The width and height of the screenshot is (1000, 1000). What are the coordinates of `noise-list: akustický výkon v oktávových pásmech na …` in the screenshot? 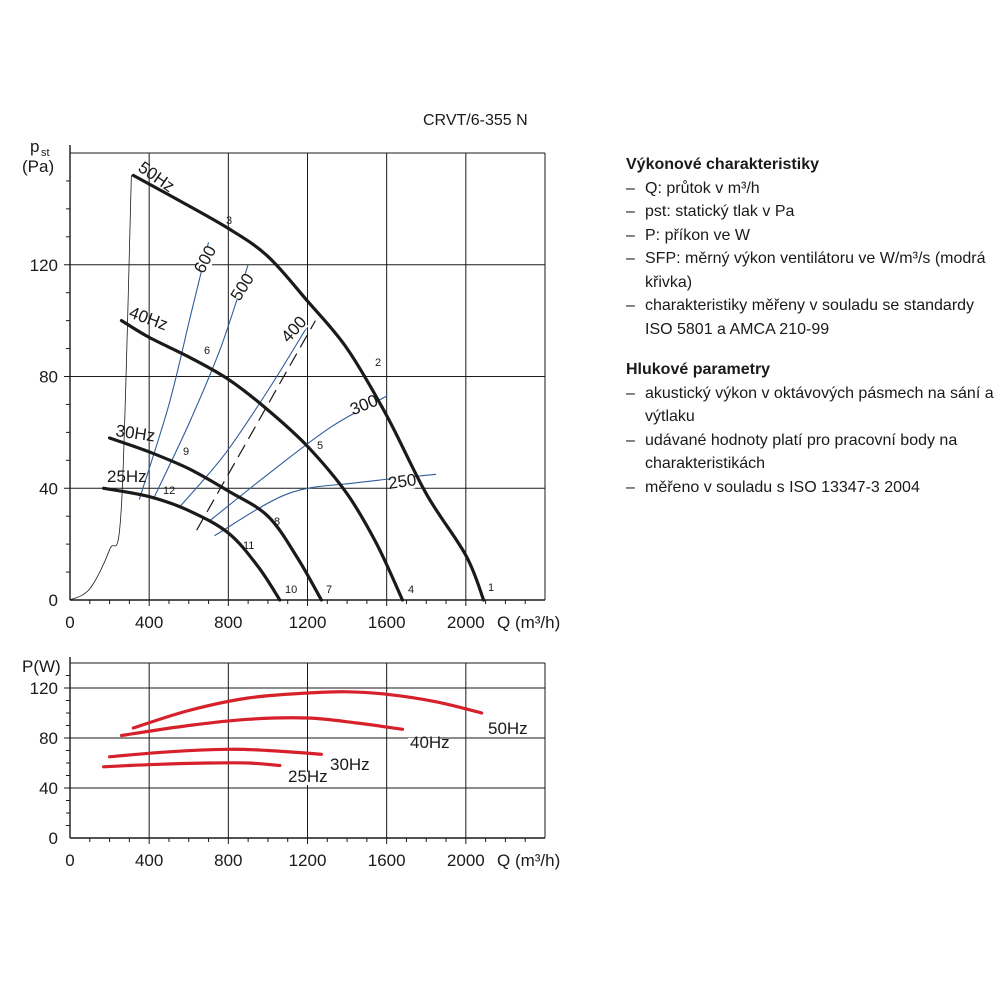 It's located at (811, 441).